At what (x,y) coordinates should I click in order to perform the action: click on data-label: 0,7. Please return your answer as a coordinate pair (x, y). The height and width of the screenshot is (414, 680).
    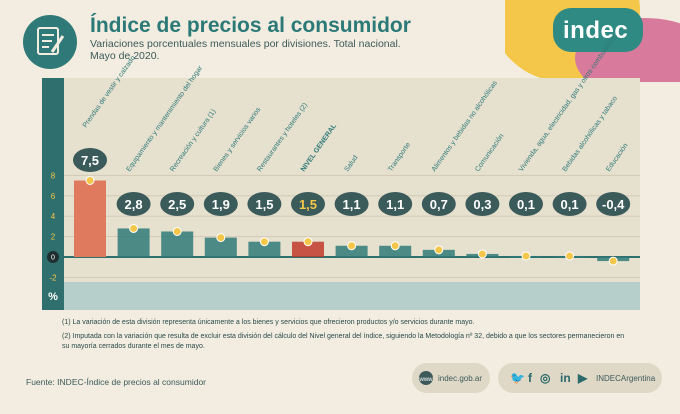
    Looking at the image, I should click on (439, 204).